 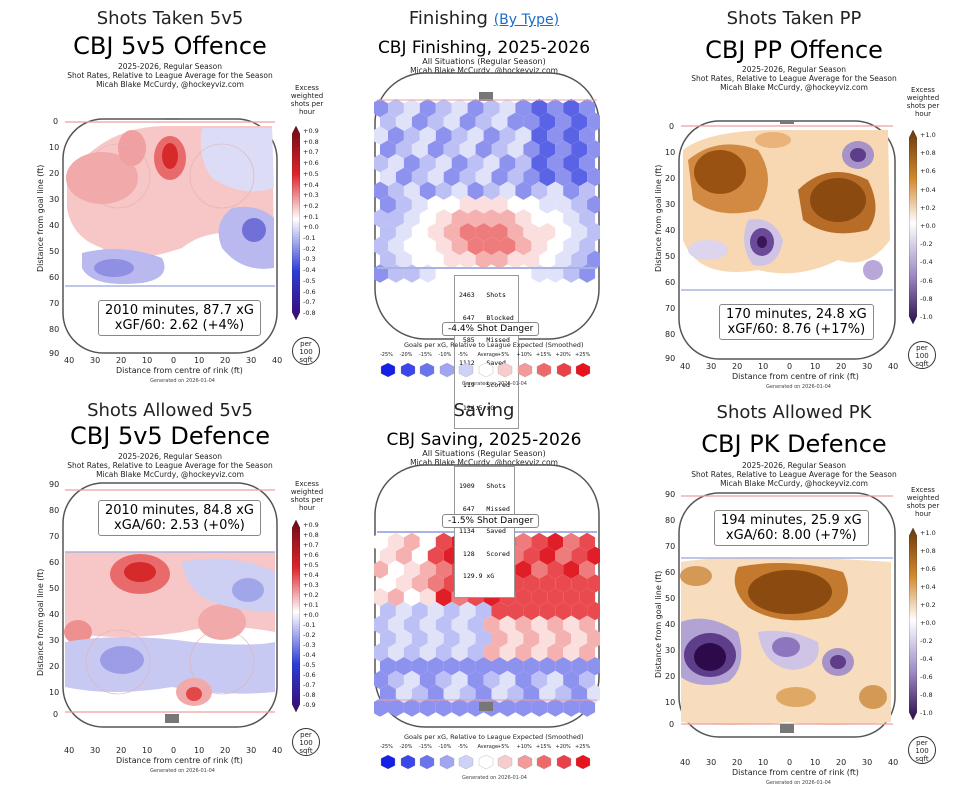 What do you see at coordinates (787, 240) in the screenshot?
I see `rink-heatmap` at bounding box center [787, 240].